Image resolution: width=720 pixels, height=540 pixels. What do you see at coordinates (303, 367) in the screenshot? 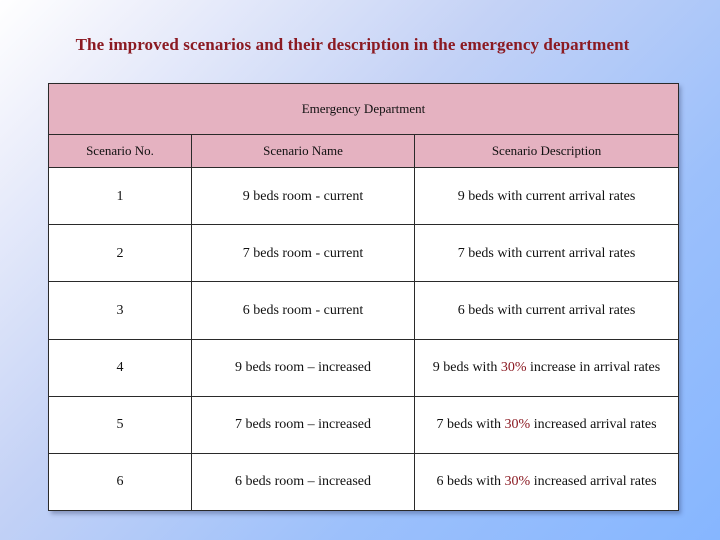
I see `scenario-name-cell: 9 beds room – increased` at bounding box center [303, 367].